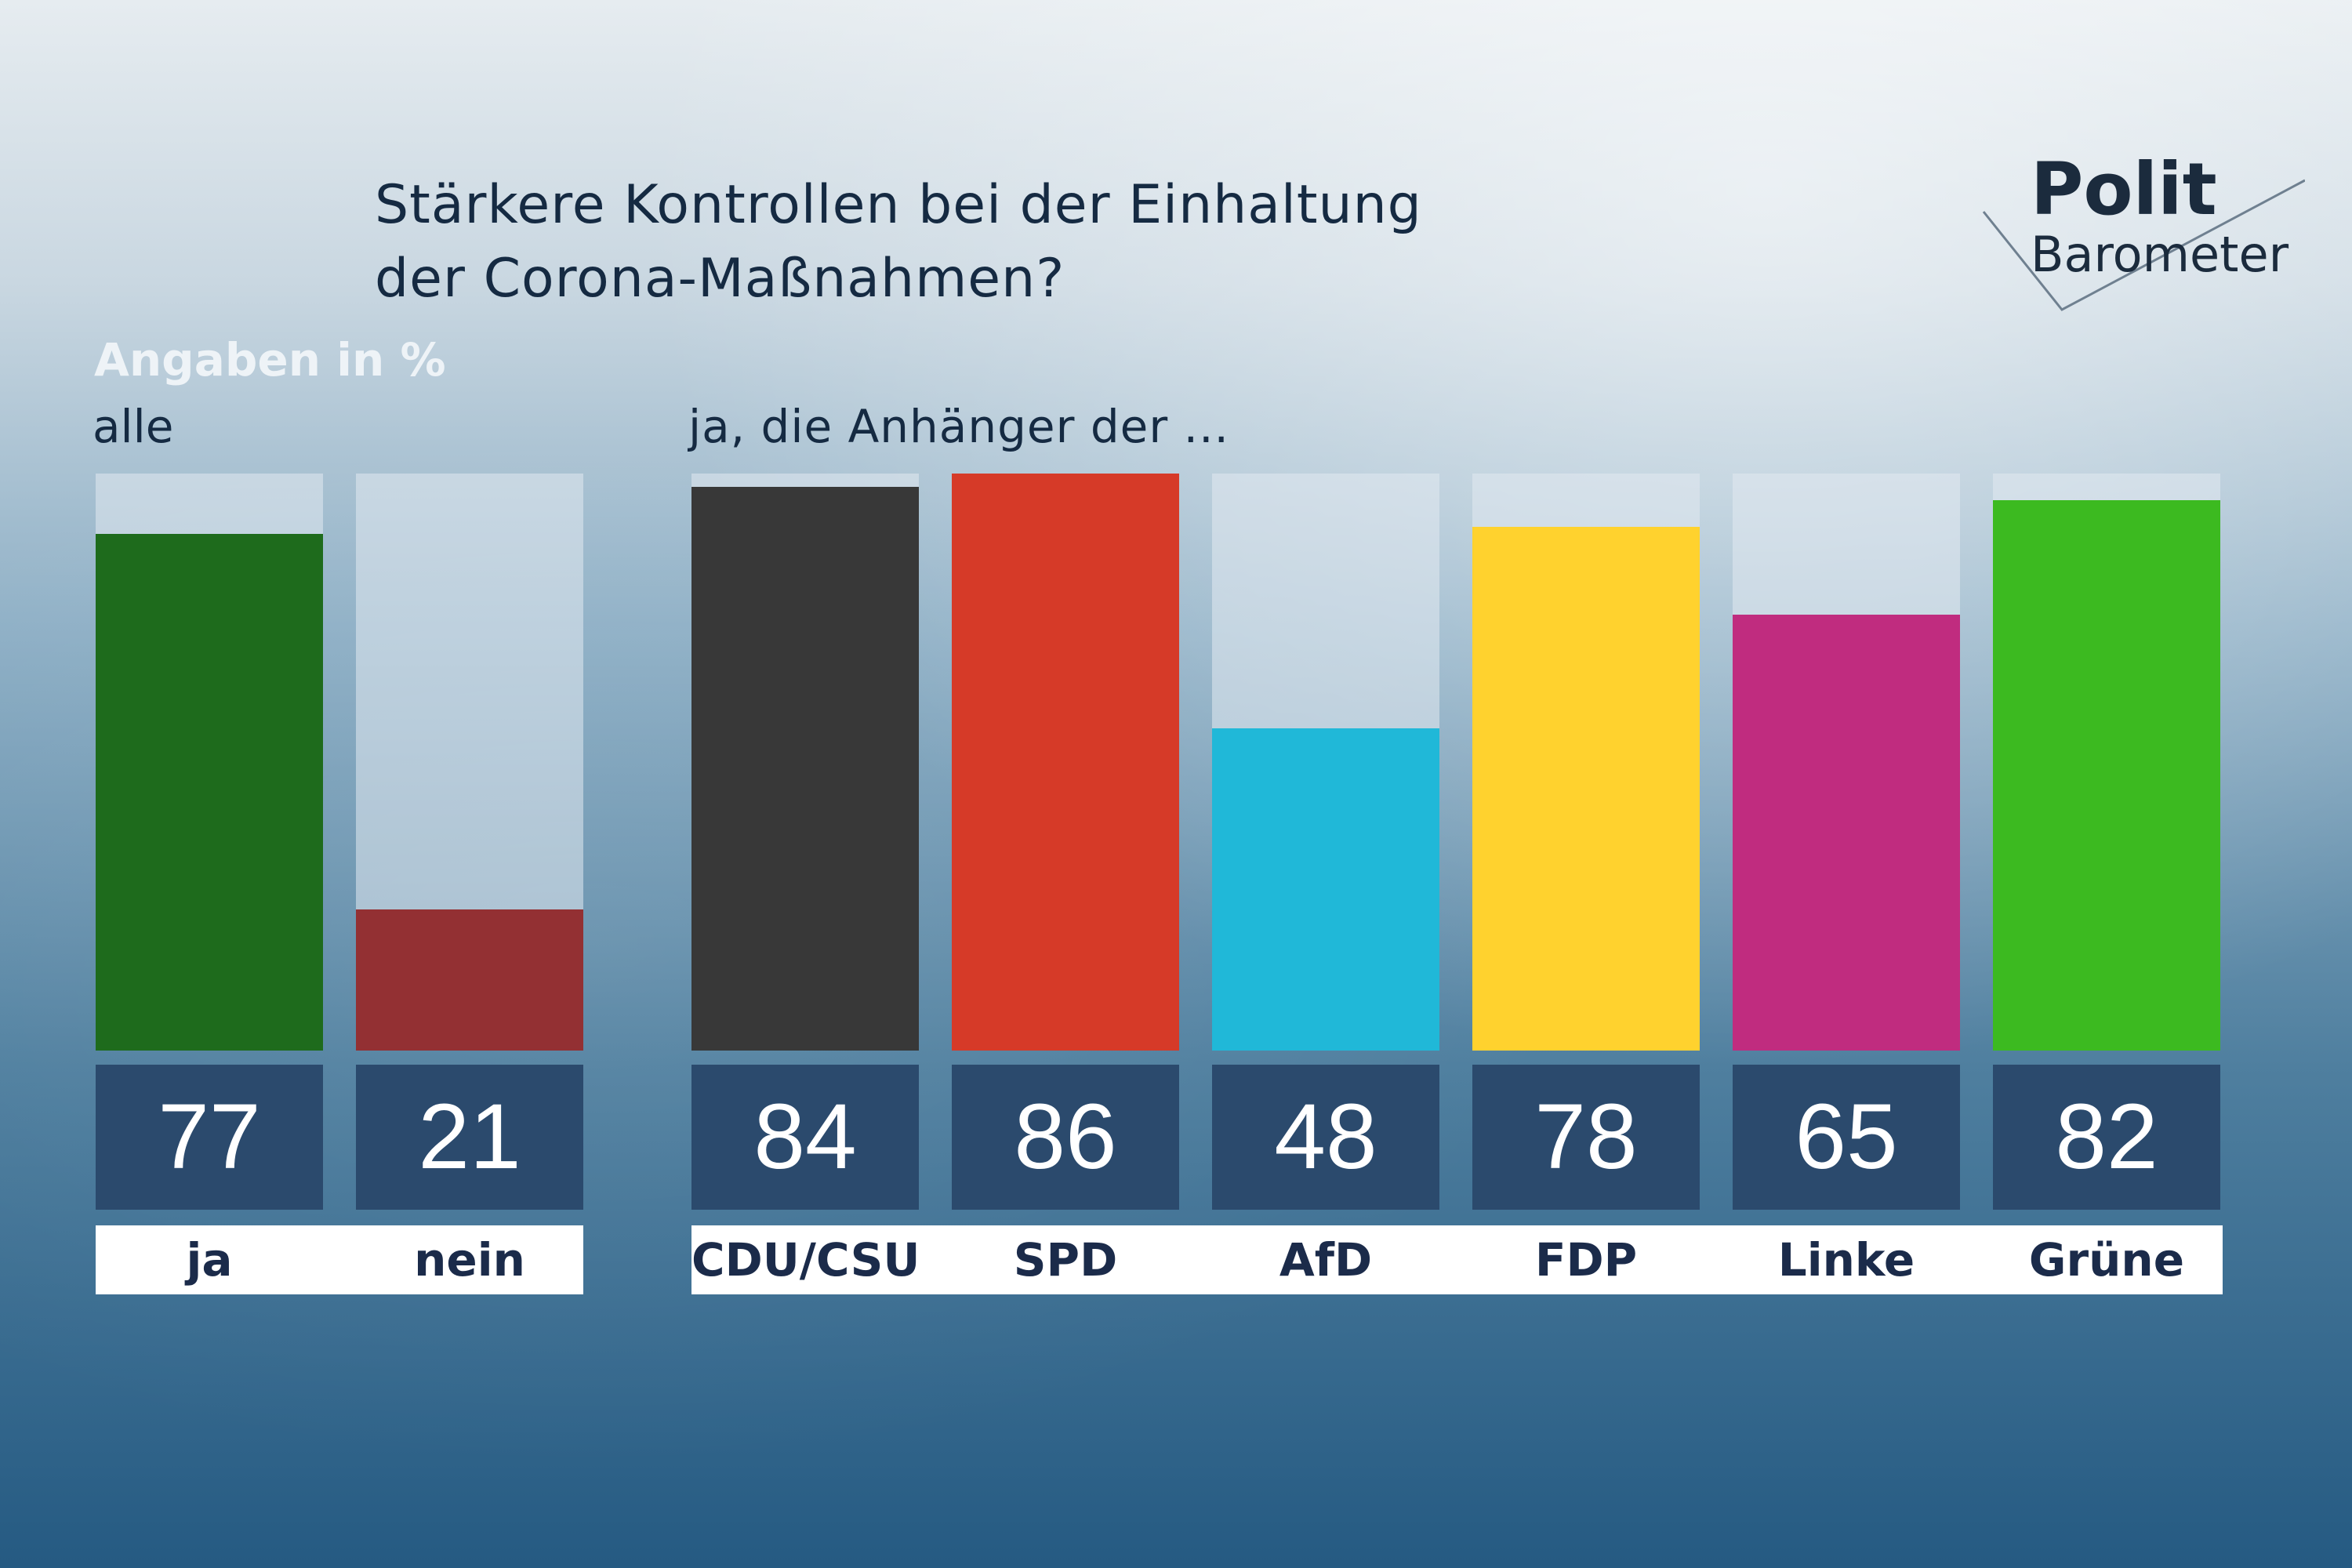 The width and height of the screenshot is (2352, 1568). Describe the element at coordinates (209, 1137) in the screenshot. I see `value-label-ja: 77` at that location.